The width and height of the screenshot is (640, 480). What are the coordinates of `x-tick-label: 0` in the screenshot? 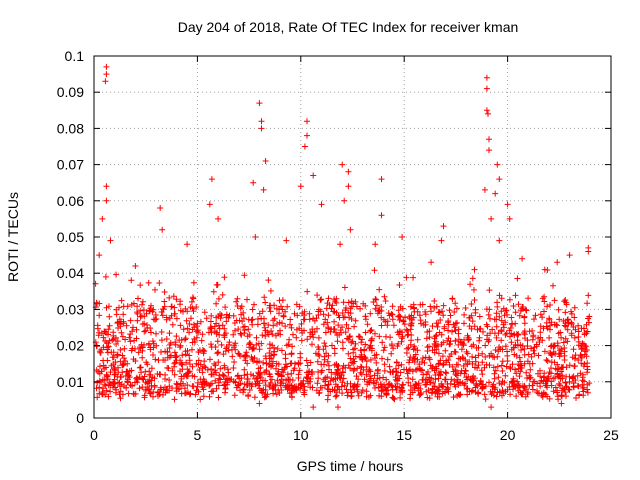 It's located at (94, 435).